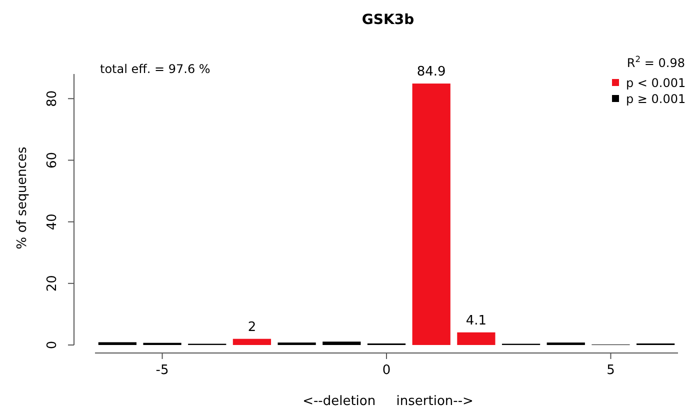  Describe the element at coordinates (610, 370) in the screenshot. I see `x-tick-label: 5` at that location.